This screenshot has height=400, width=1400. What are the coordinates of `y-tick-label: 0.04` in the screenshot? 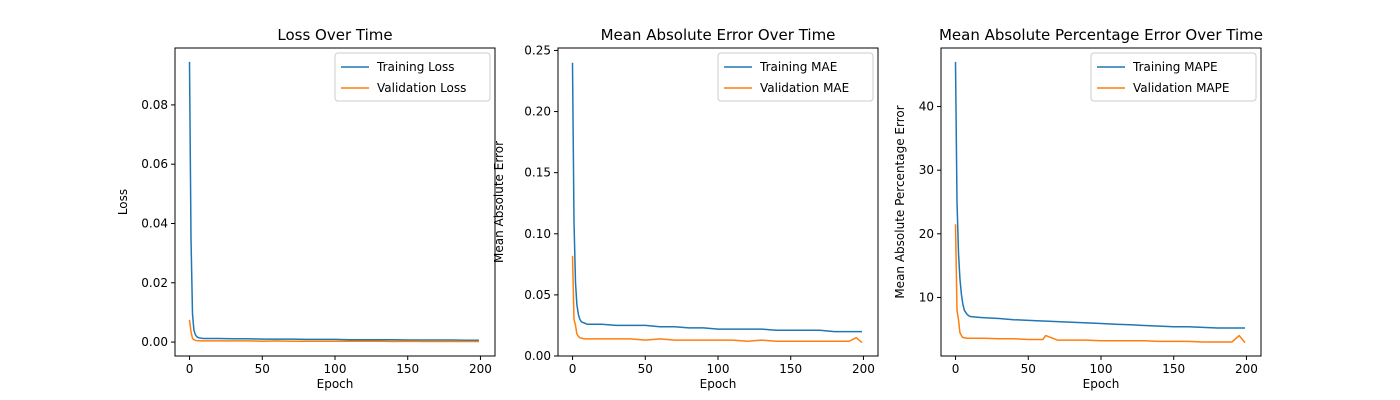 It's located at (154, 223).